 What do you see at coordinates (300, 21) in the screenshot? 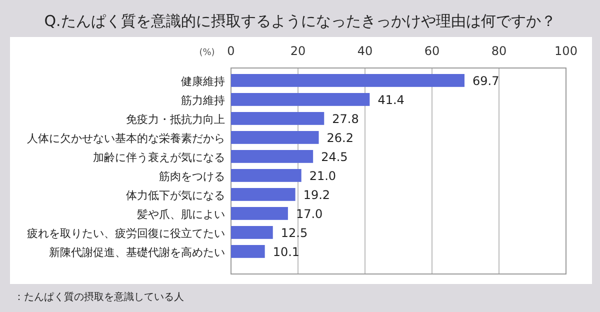
I see `chart-title: Q.たんぱく質を意識的に摂取するようになったきっかけや理由は何ですか？` at bounding box center [300, 21].